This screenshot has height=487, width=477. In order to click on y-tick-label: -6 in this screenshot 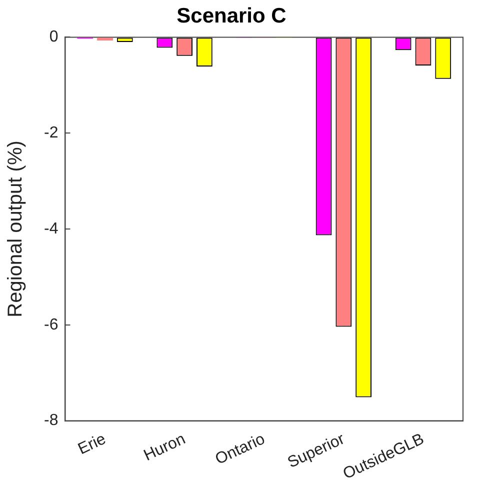, I will do `click(51, 325)`.